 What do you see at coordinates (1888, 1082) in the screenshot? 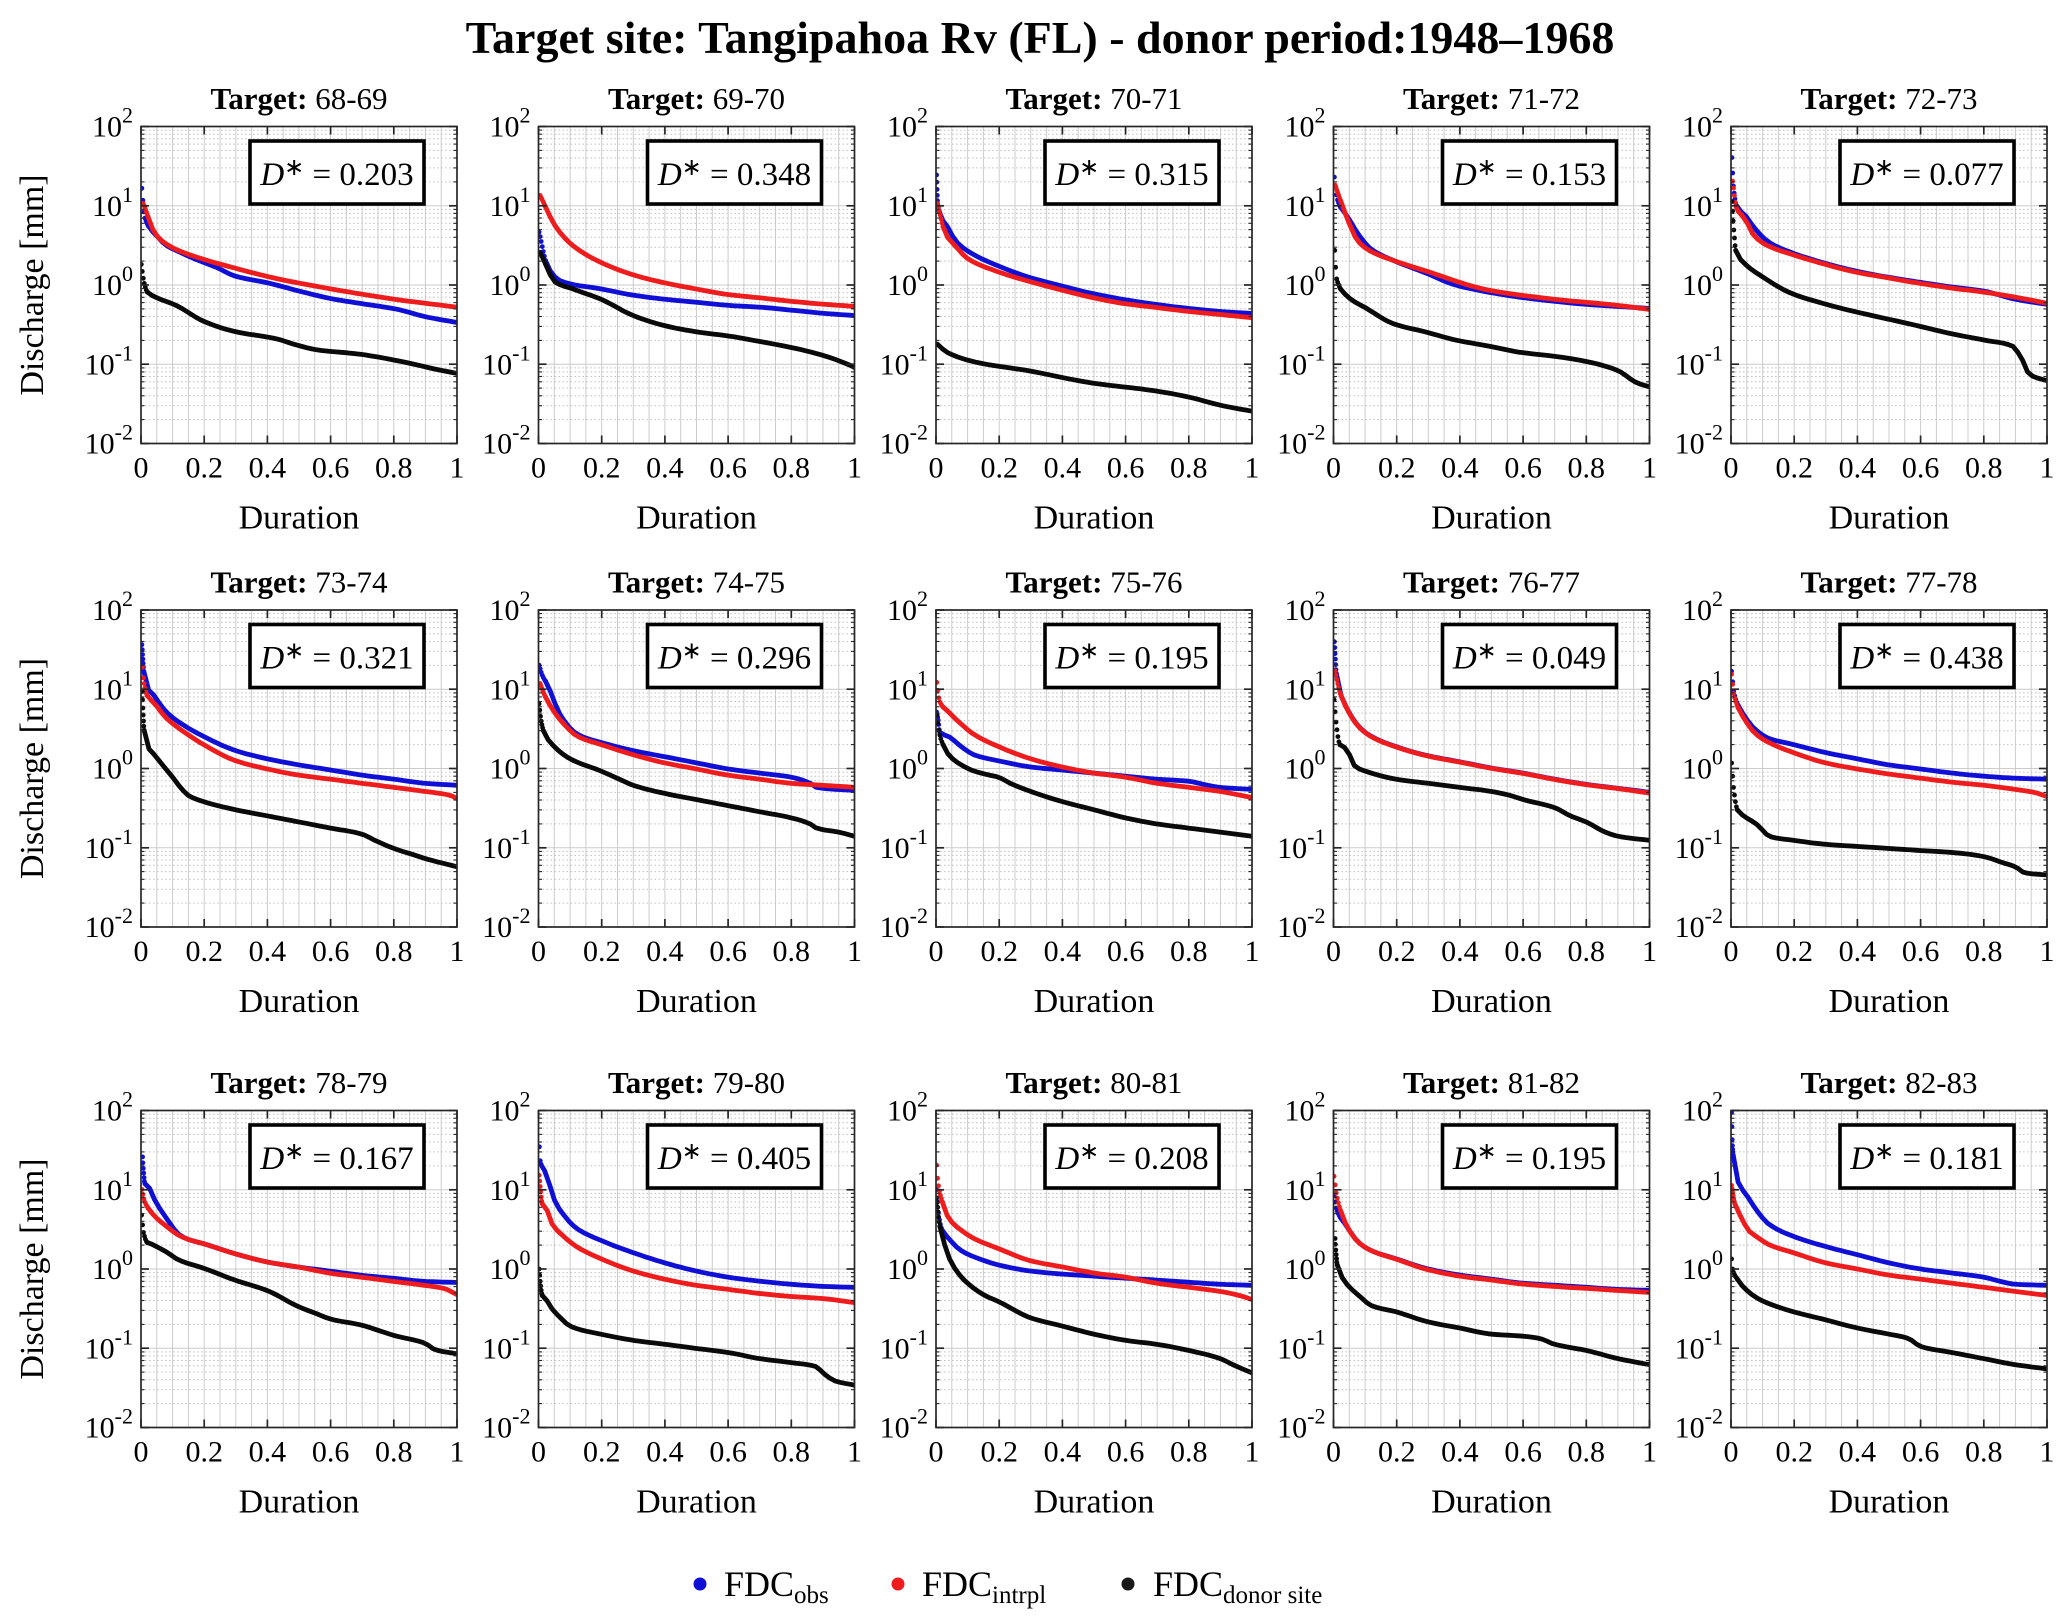
I see `svg-text: Target: 82-83` at bounding box center [1888, 1082].